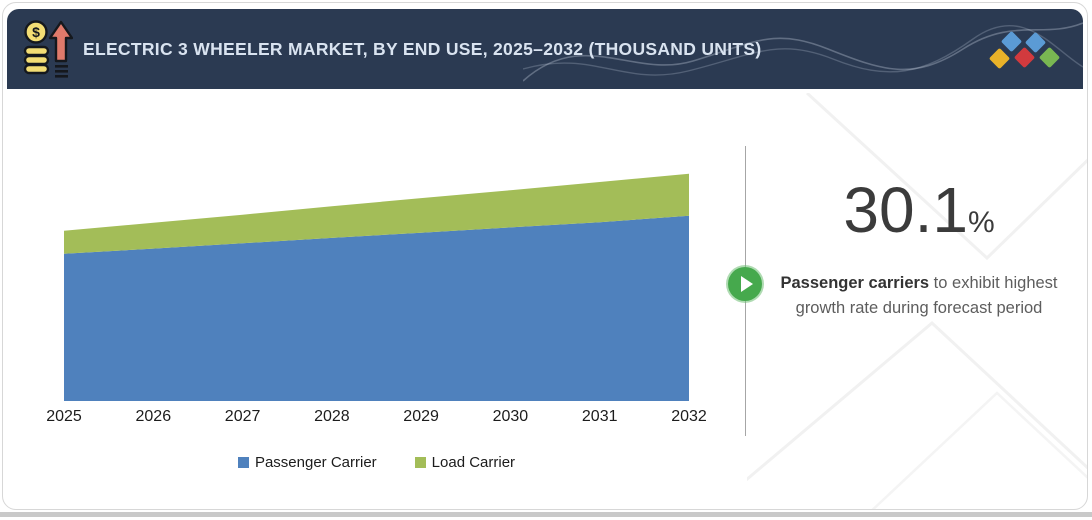  What do you see at coordinates (48, 49) in the screenshot?
I see `money-growth-icon: $` at bounding box center [48, 49].